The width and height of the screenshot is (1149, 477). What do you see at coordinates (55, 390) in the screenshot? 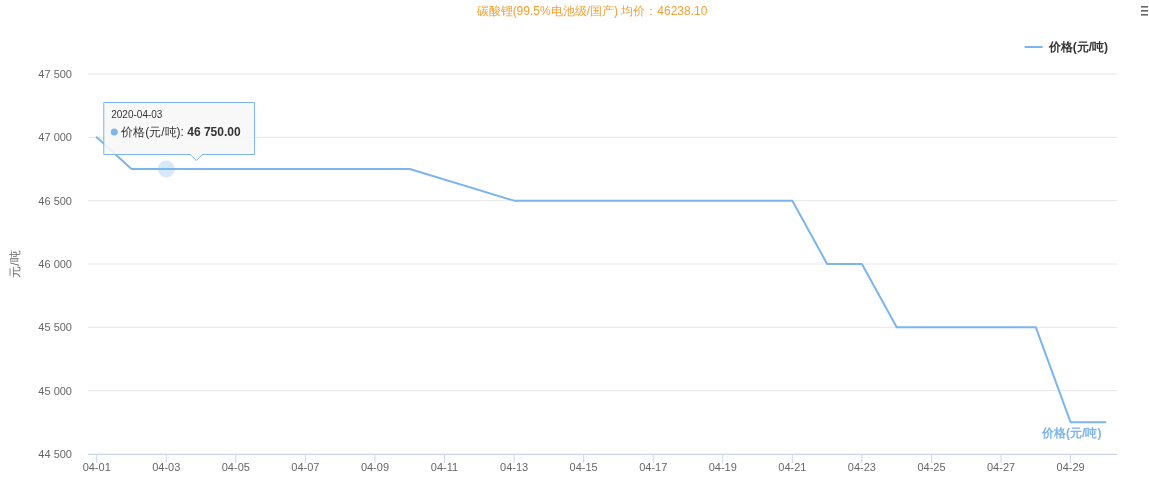
I see `y-tick-label: 45 000` at bounding box center [55, 390].